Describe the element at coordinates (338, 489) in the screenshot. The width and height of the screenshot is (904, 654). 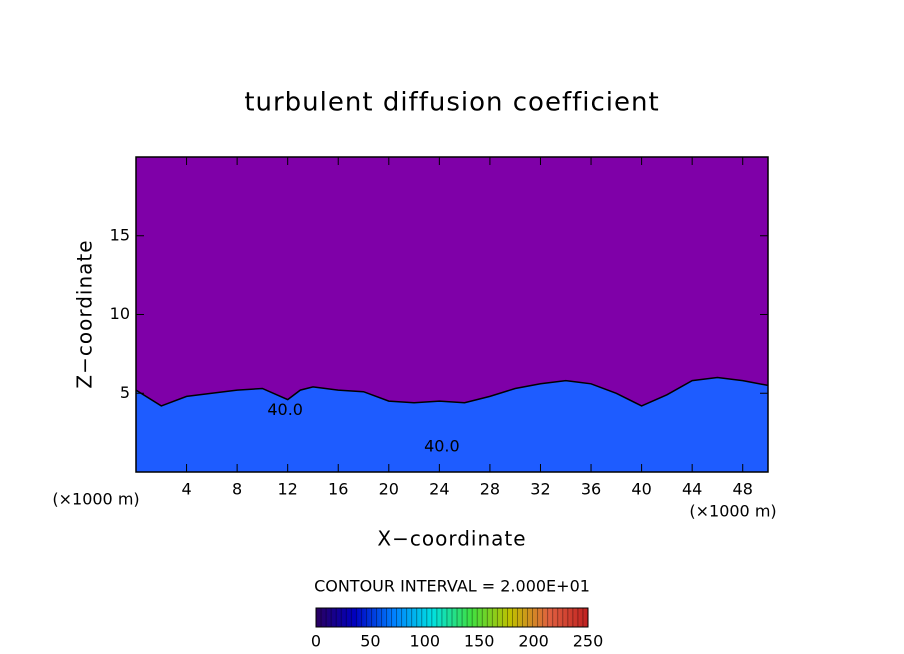
I see `x-tick-label: 16` at that location.